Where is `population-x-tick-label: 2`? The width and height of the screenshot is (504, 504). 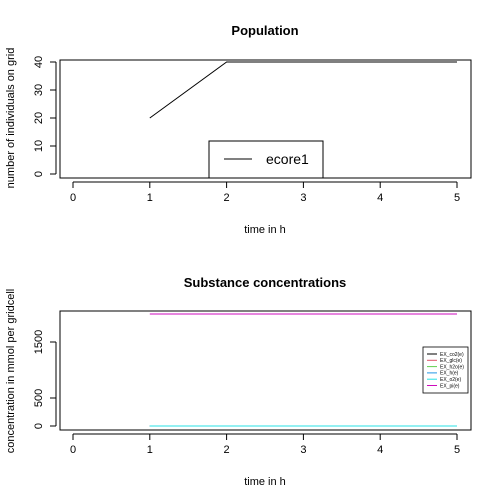 population-x-tick-label: 2 is located at coordinates (227, 198).